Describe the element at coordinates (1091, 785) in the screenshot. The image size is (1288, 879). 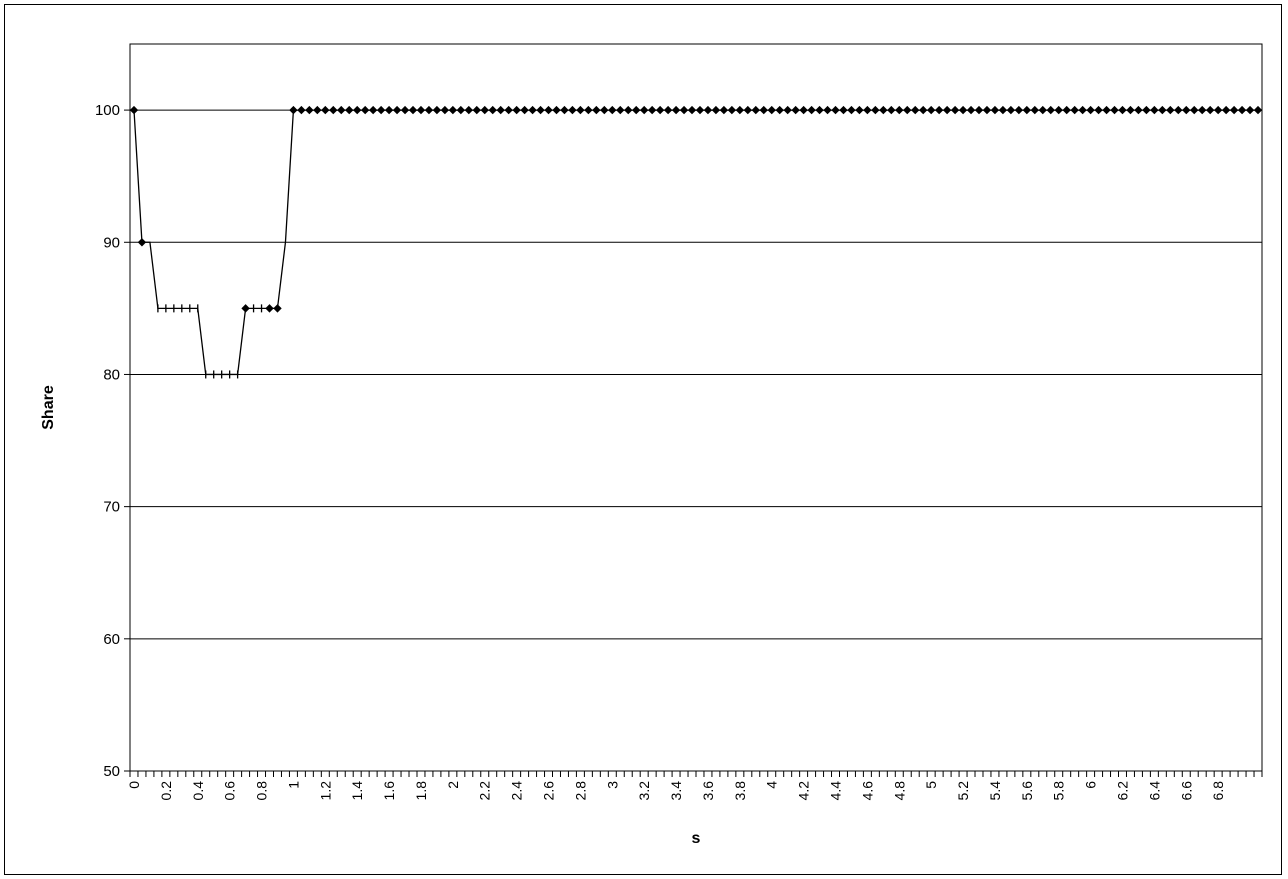
I see `x-tick-label: 6` at that location.